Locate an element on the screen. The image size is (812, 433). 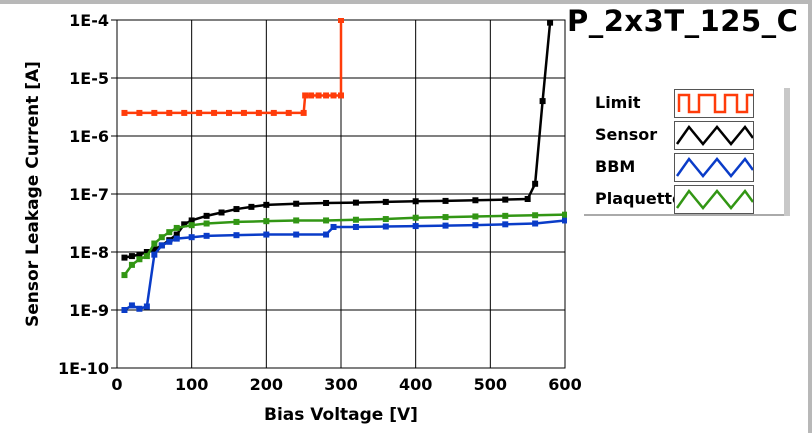
y-tick-label: 1E-9 is located at coordinates (89, 310).